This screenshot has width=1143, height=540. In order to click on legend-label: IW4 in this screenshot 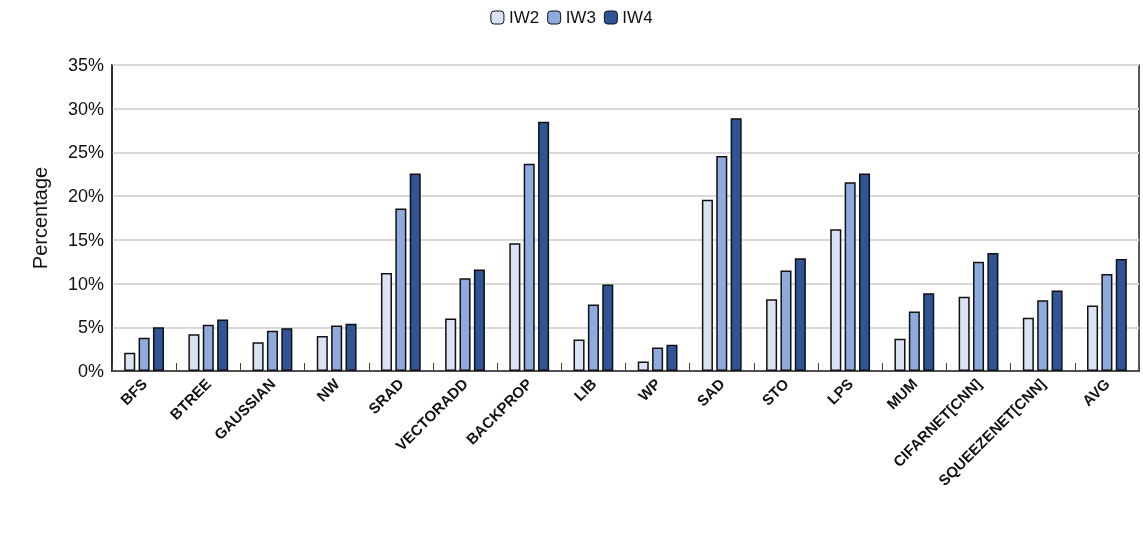, I will do `click(637, 17)`.